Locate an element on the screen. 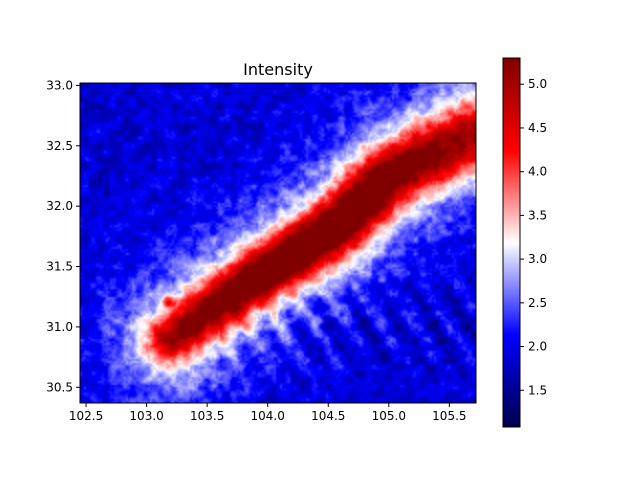  y-axis: 30.5 31.0 31.5 32.0 32.5 33.0 is located at coordinates (63, 236).